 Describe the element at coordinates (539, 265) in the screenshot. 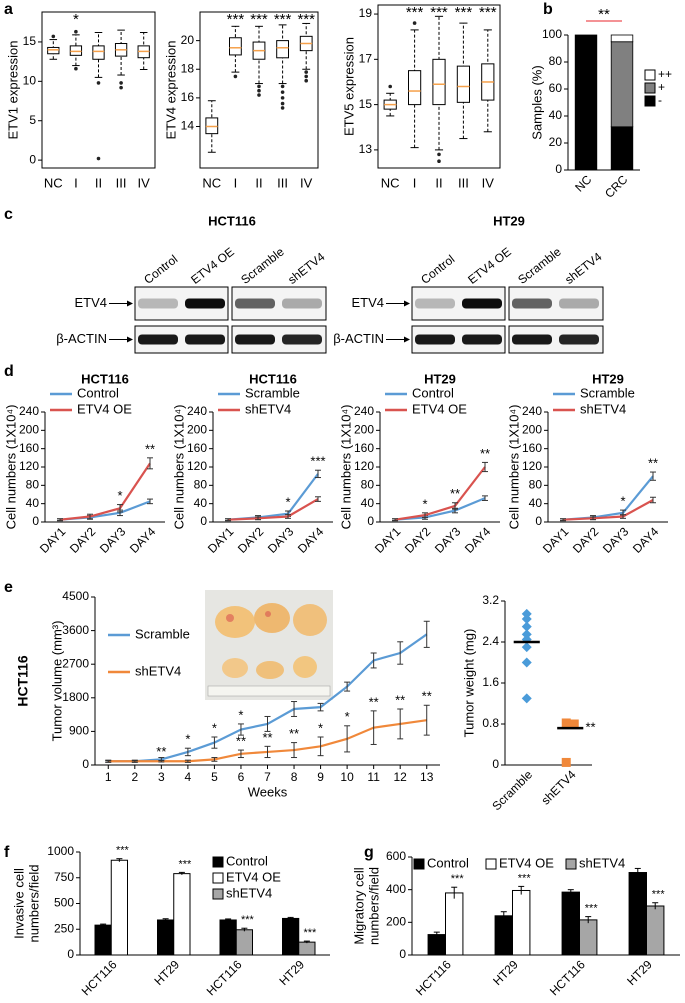

I see `lane-label: Scramble` at that location.